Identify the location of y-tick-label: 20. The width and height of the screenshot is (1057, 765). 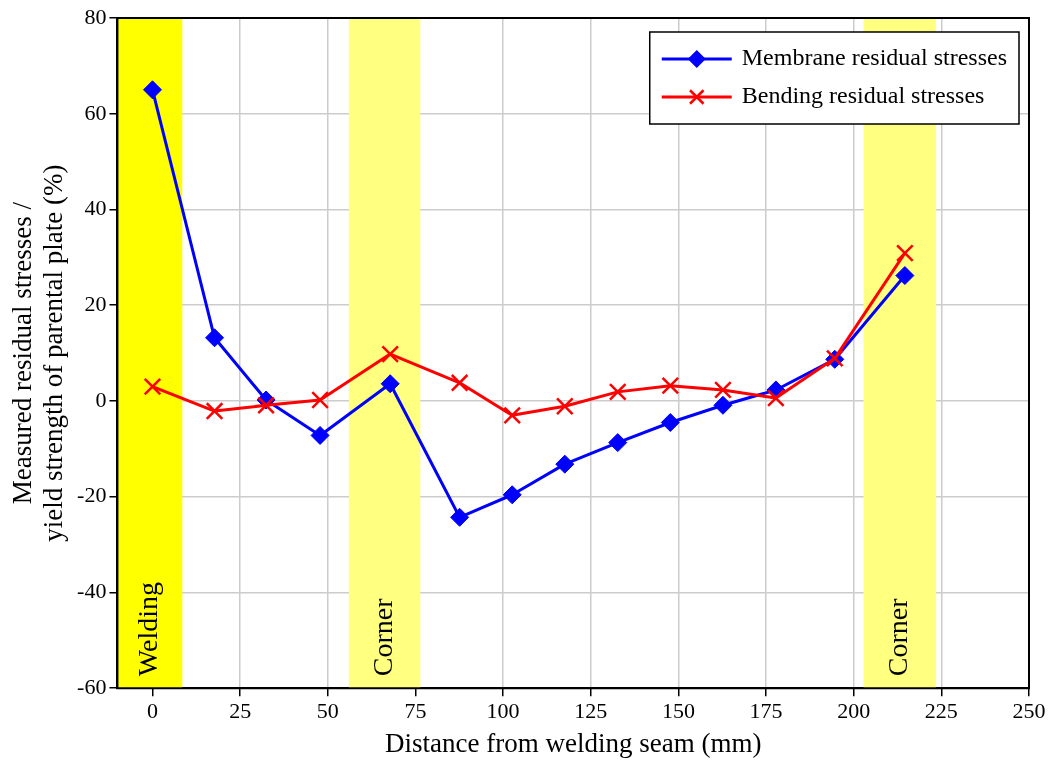
(95, 304).